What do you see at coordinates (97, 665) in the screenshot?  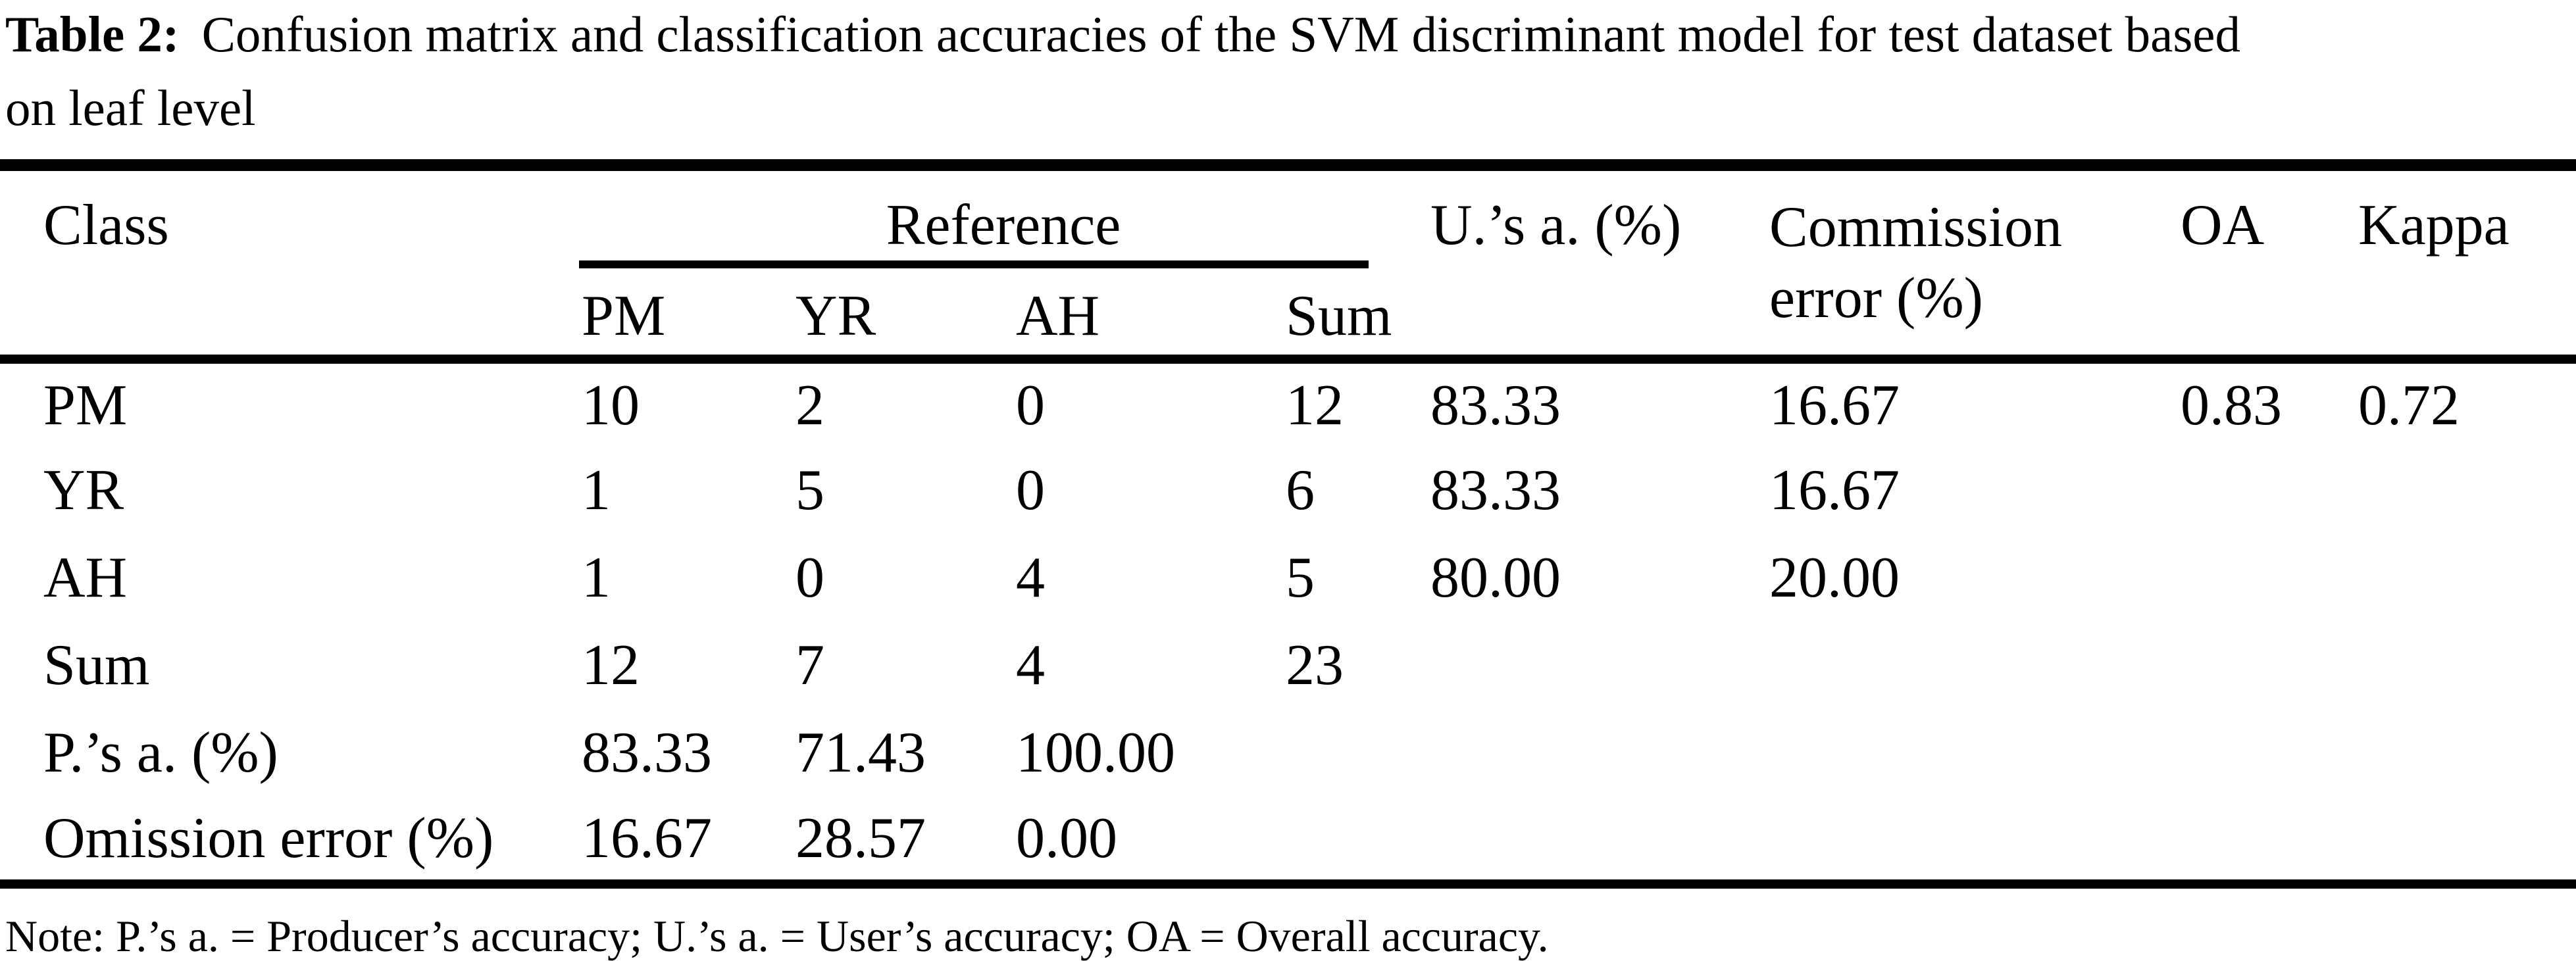 I see `row-label: Sum` at bounding box center [97, 665].